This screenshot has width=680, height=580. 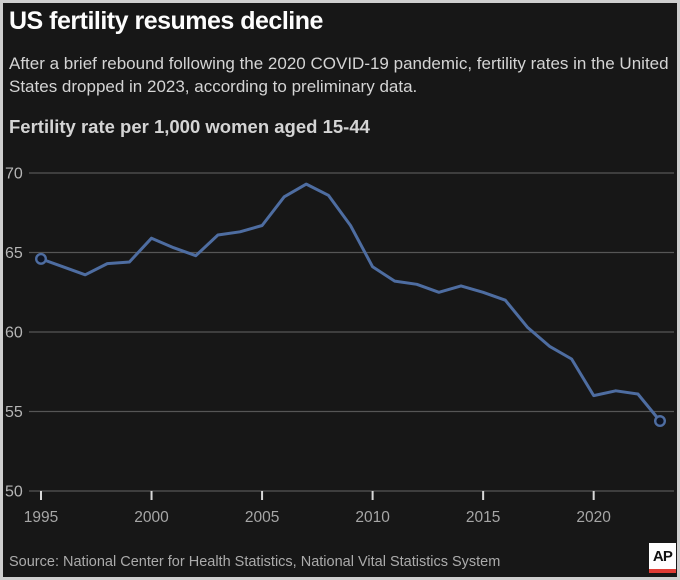 What do you see at coordinates (14, 253) in the screenshot?
I see `y-tick-label-65: 65` at bounding box center [14, 253].